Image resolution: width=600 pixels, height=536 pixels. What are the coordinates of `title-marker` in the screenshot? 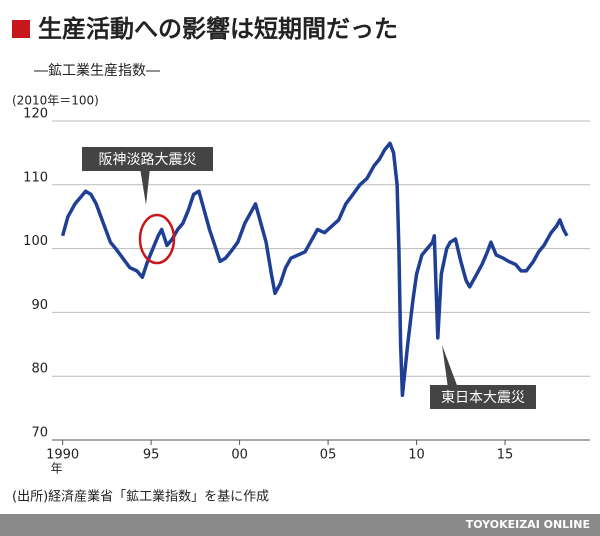 It's located at (21, 29).